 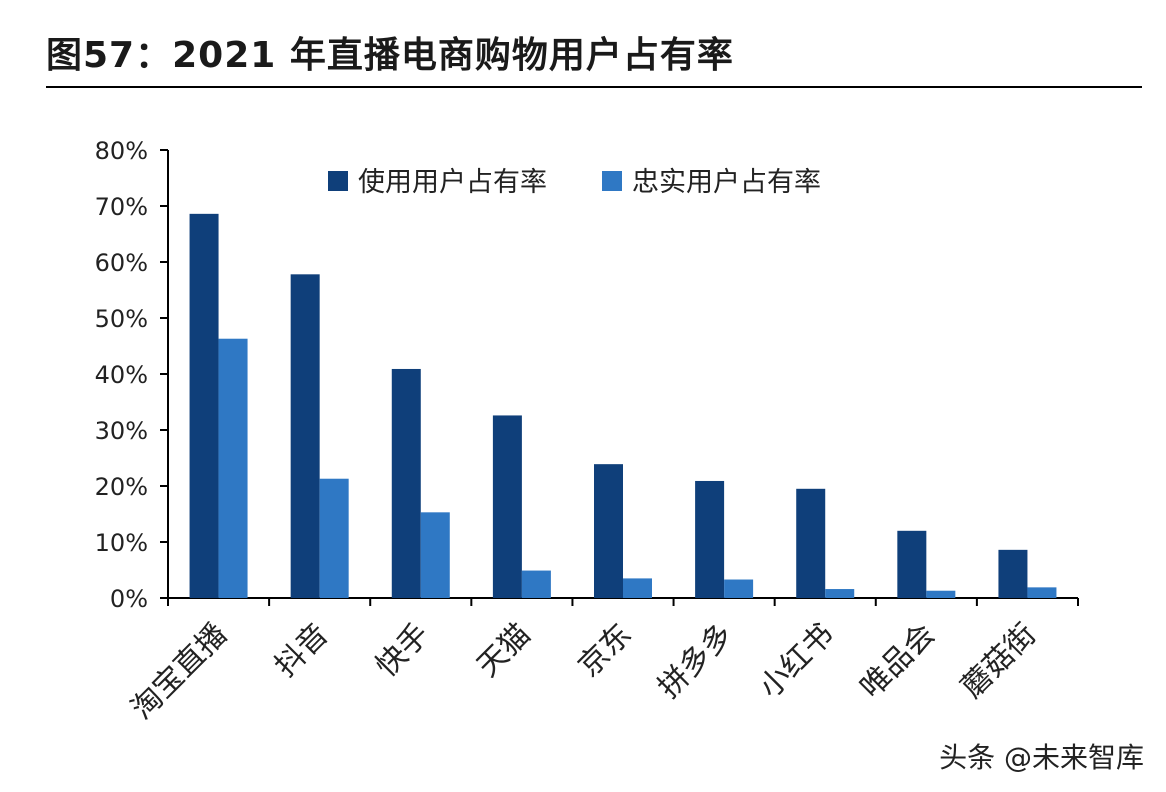 I want to click on x-tick-label: 京东, so click(x=604, y=650).